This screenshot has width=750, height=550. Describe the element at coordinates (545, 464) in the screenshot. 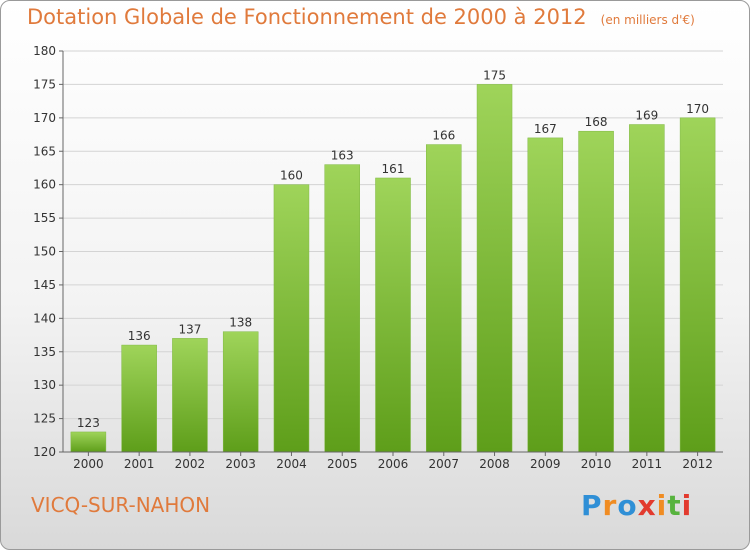

I see `x-tick-label: 2009` at that location.